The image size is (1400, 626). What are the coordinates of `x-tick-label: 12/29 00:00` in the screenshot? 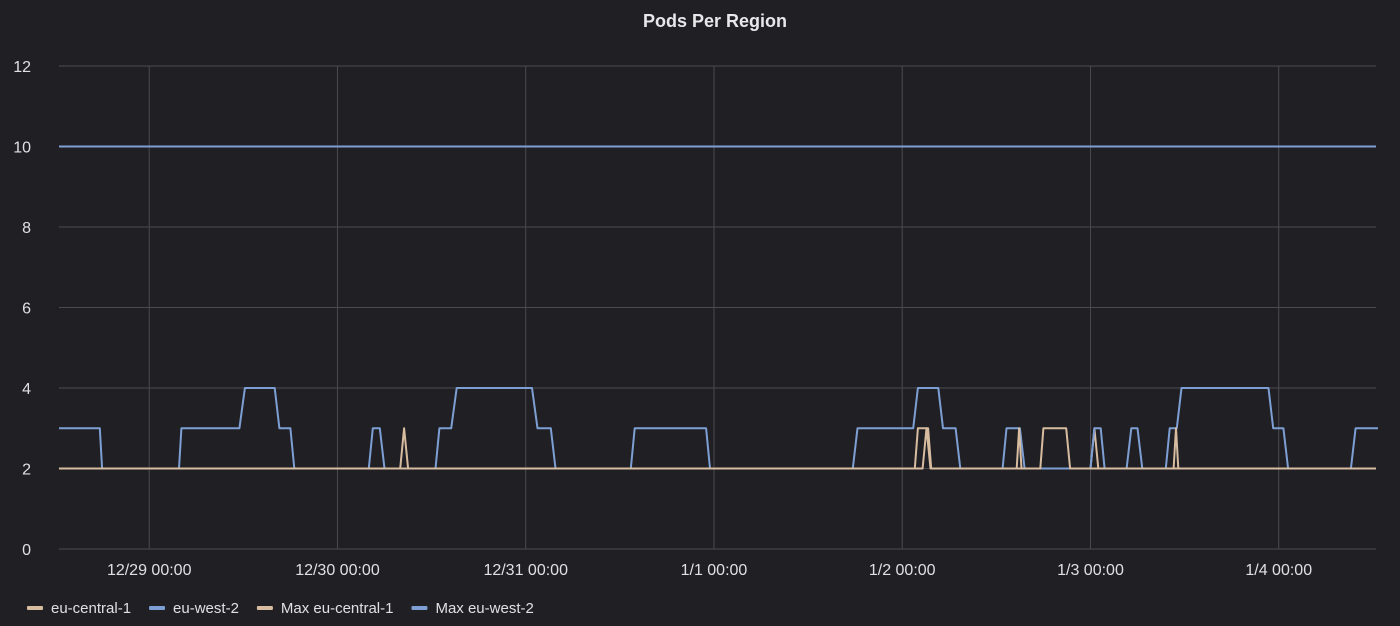 It's located at (149, 570).